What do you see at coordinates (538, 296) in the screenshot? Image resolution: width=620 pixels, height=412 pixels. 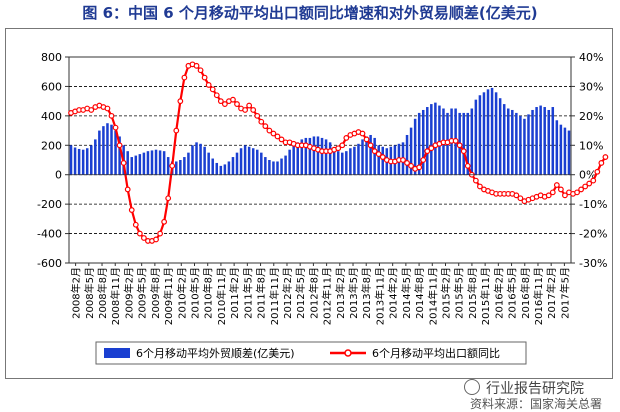 I see `x-tick-label: 2016年11月` at bounding box center [538, 296].